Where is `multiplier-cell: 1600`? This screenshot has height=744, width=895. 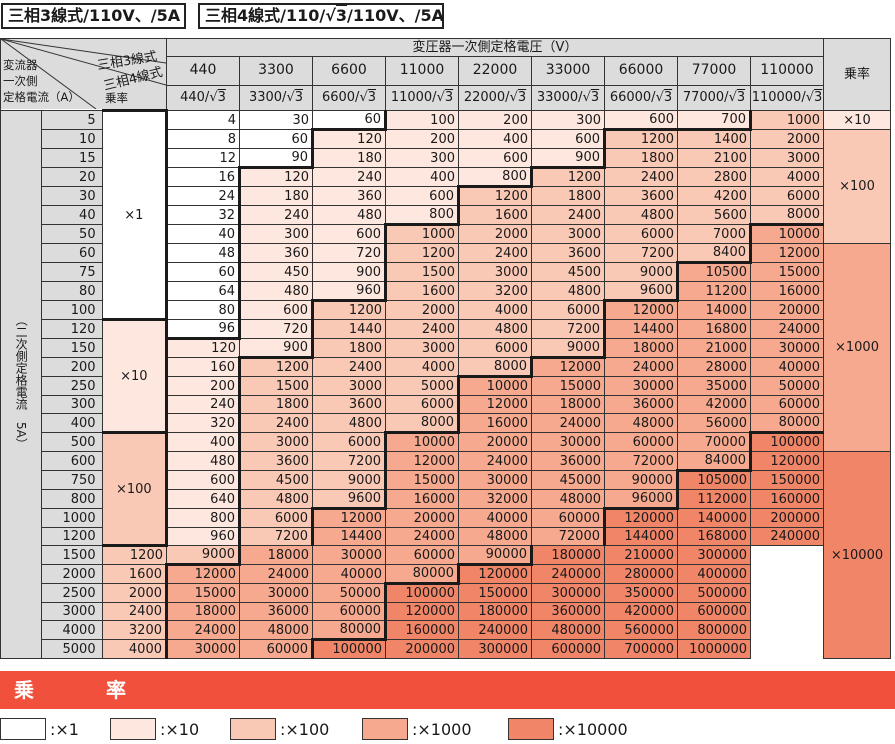
multiplier-cell: 1600 is located at coordinates (134, 574).